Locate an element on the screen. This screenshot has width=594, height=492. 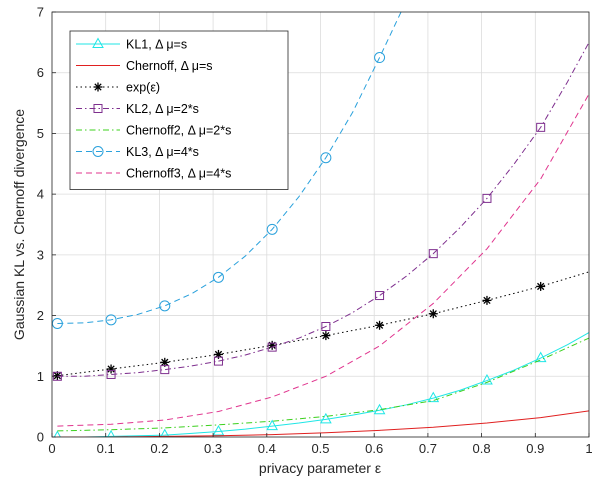
series-chernoff-s is located at coordinates (323, 423).